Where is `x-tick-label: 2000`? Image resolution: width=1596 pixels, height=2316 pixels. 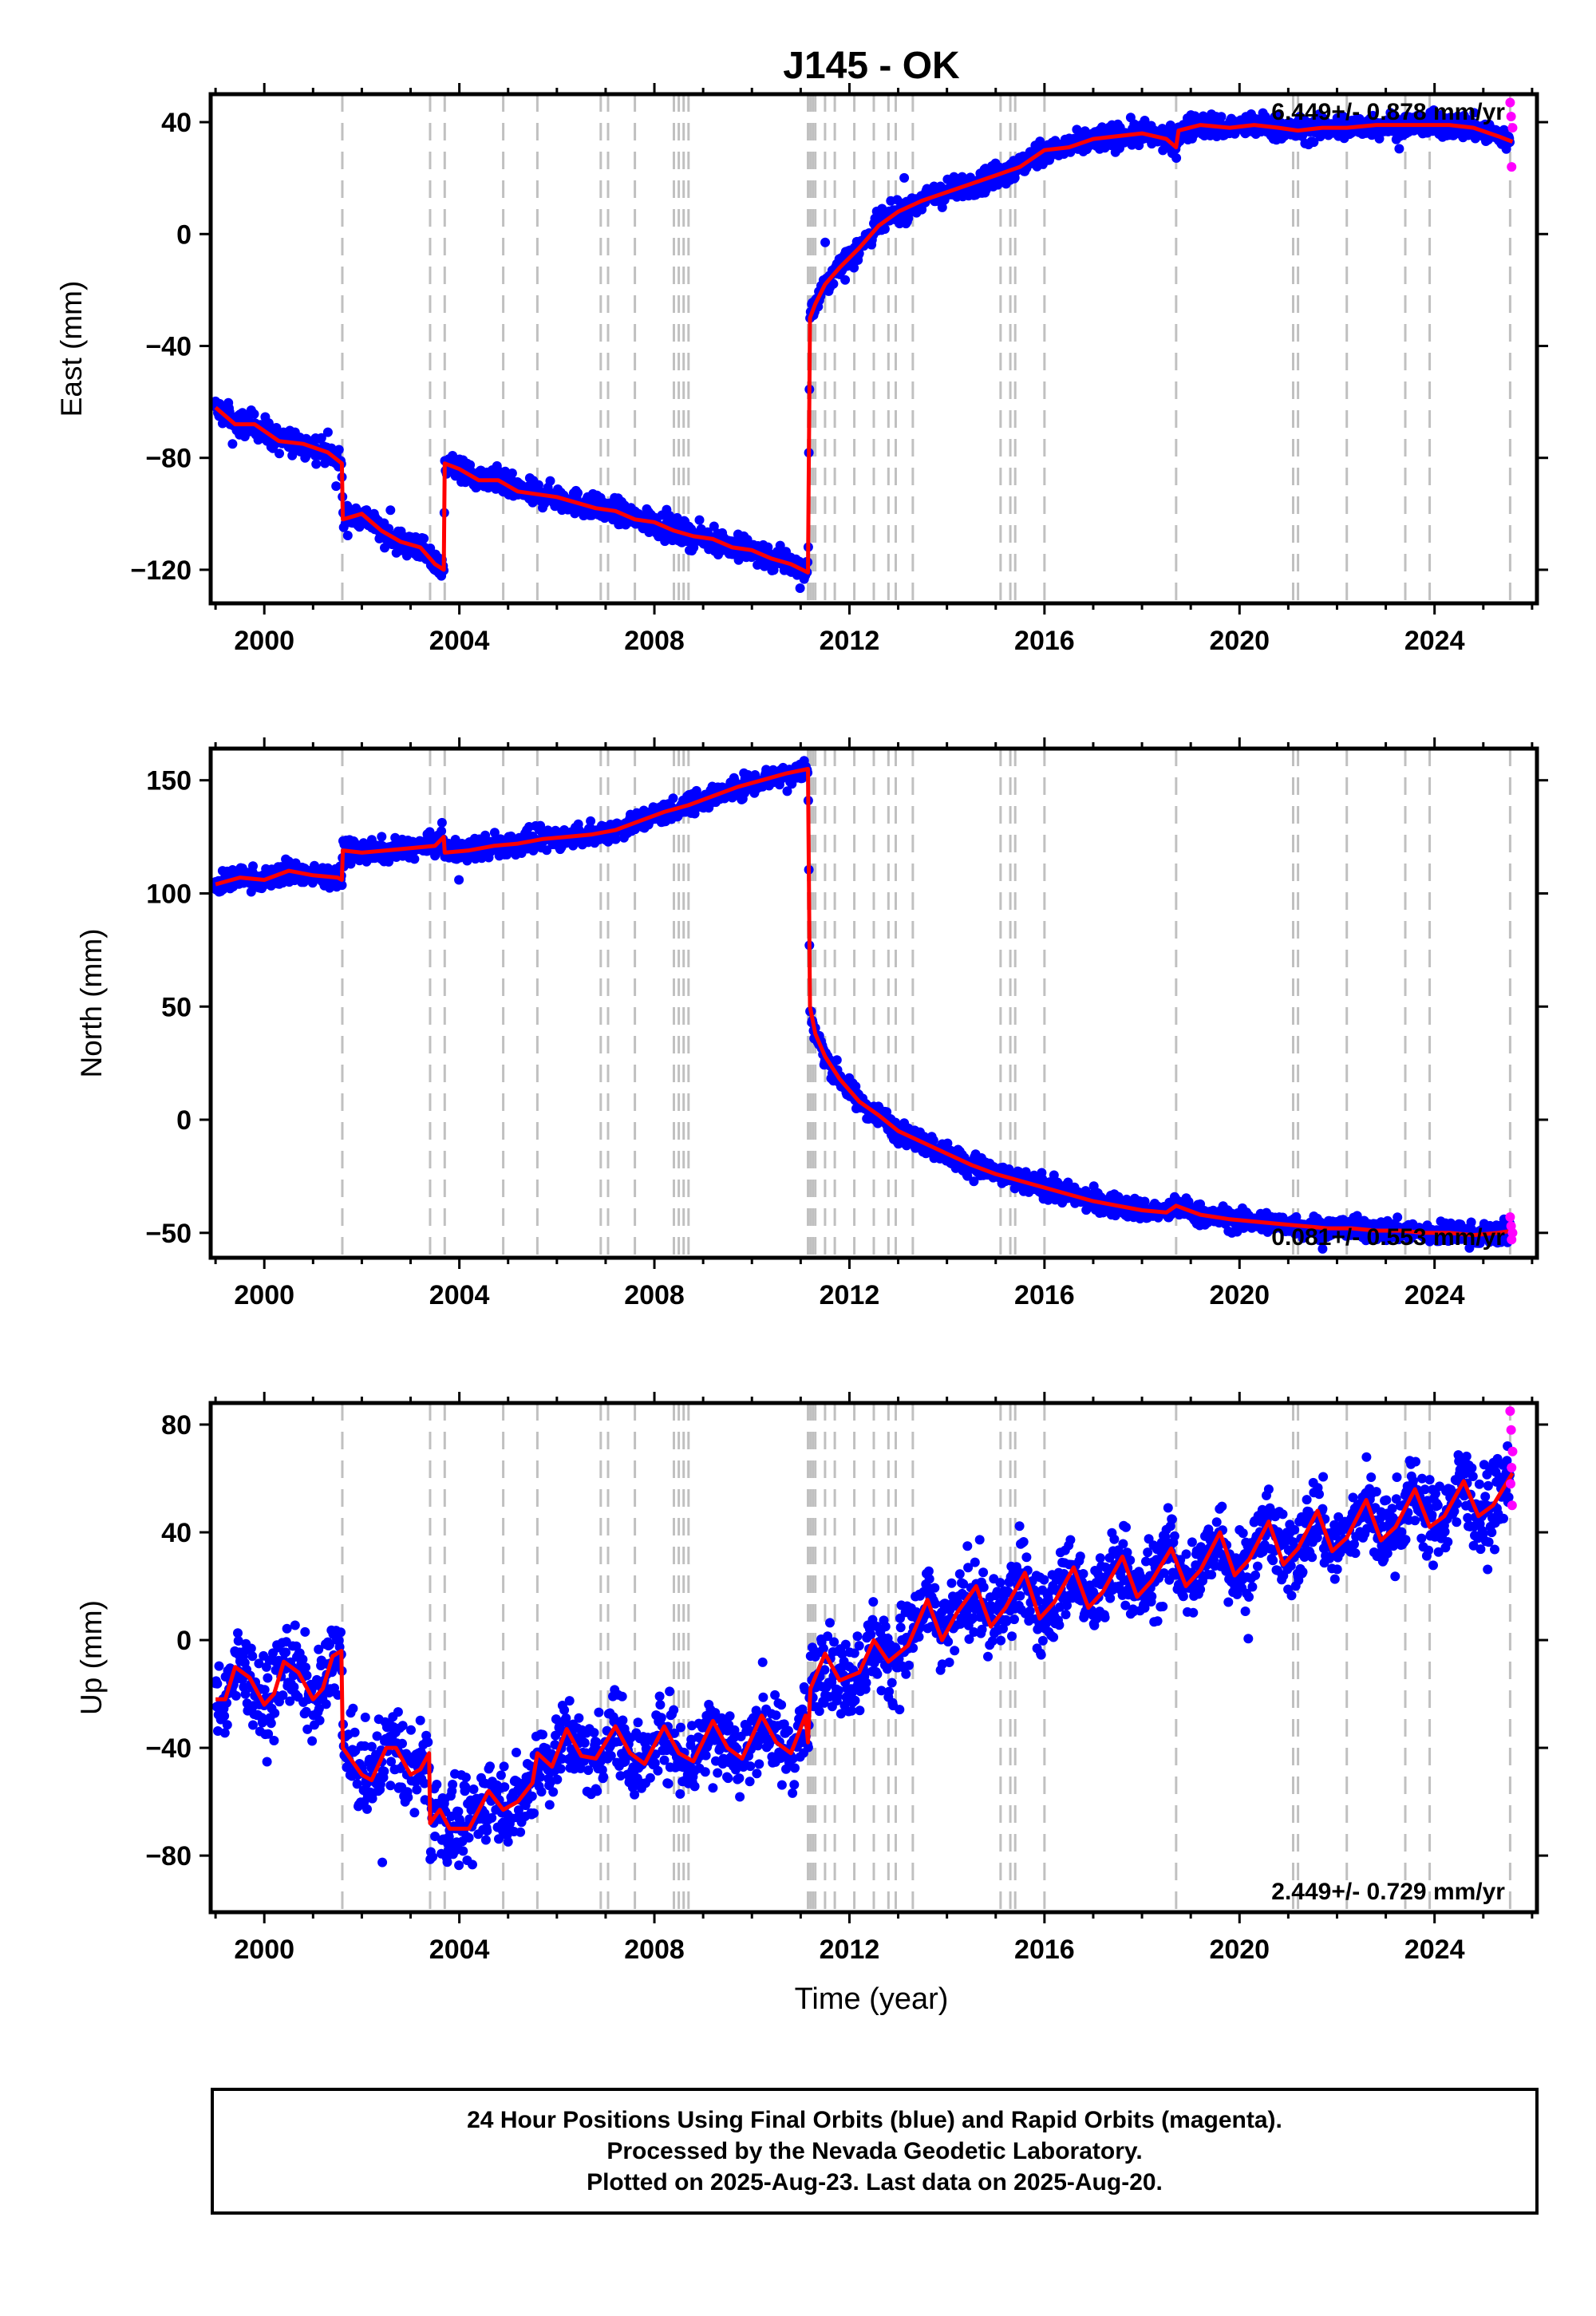 x-tick-label: 2000 is located at coordinates (264, 641).